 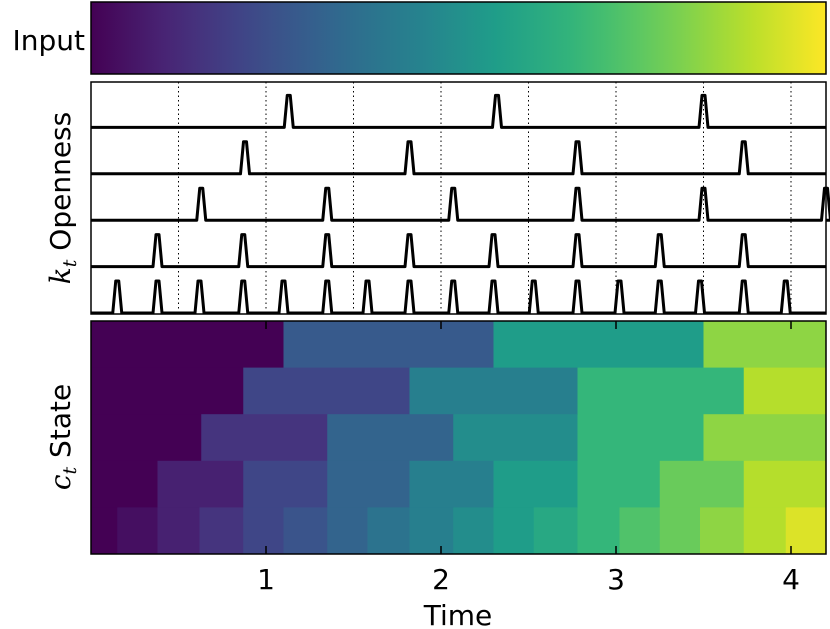 I want to click on state-axis-subscript: t, so click(x=70, y=470).